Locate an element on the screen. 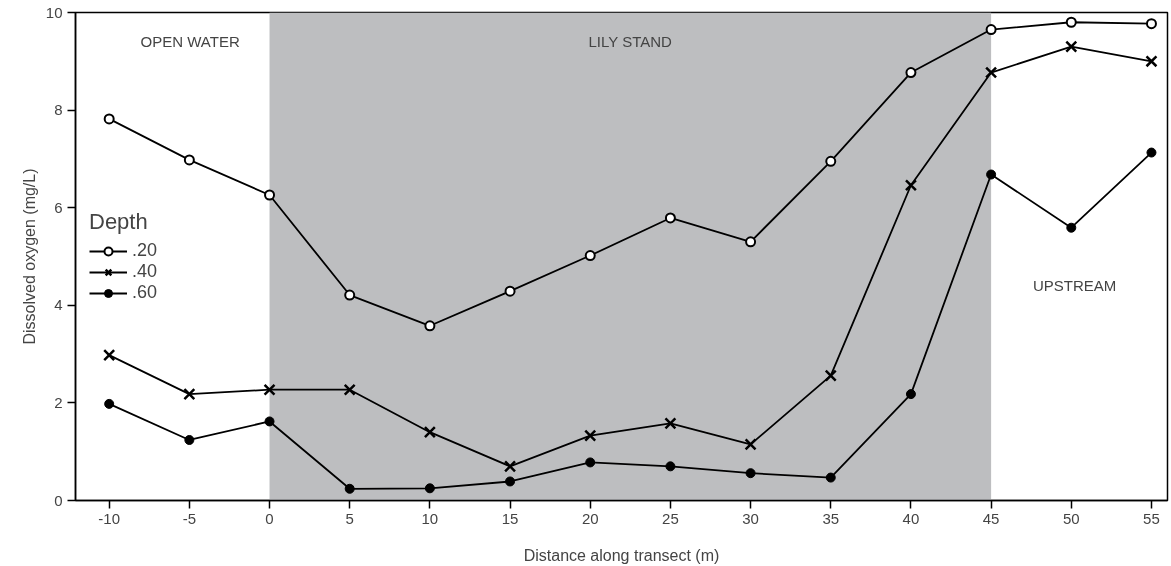  x-tick-label: -5 is located at coordinates (189, 518).